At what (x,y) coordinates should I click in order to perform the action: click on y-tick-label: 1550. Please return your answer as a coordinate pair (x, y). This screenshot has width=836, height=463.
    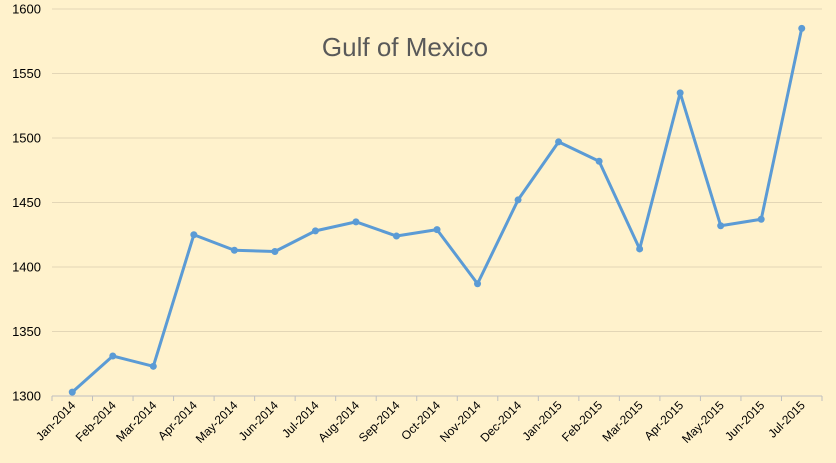
    Looking at the image, I should click on (26, 73).